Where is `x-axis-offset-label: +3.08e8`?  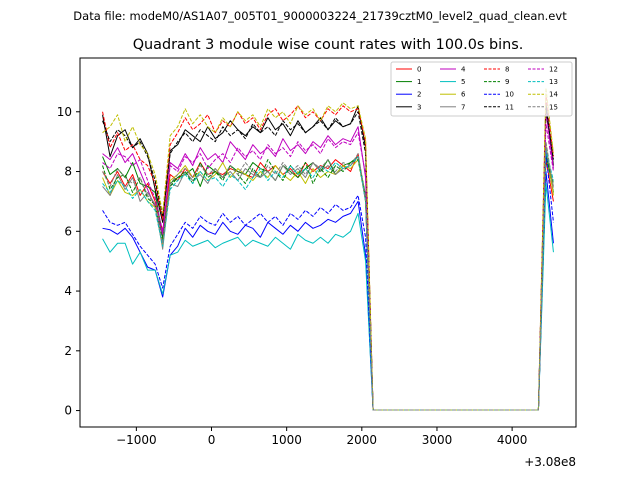
x-axis-offset-label: +3.08e8 is located at coordinates (550, 462).